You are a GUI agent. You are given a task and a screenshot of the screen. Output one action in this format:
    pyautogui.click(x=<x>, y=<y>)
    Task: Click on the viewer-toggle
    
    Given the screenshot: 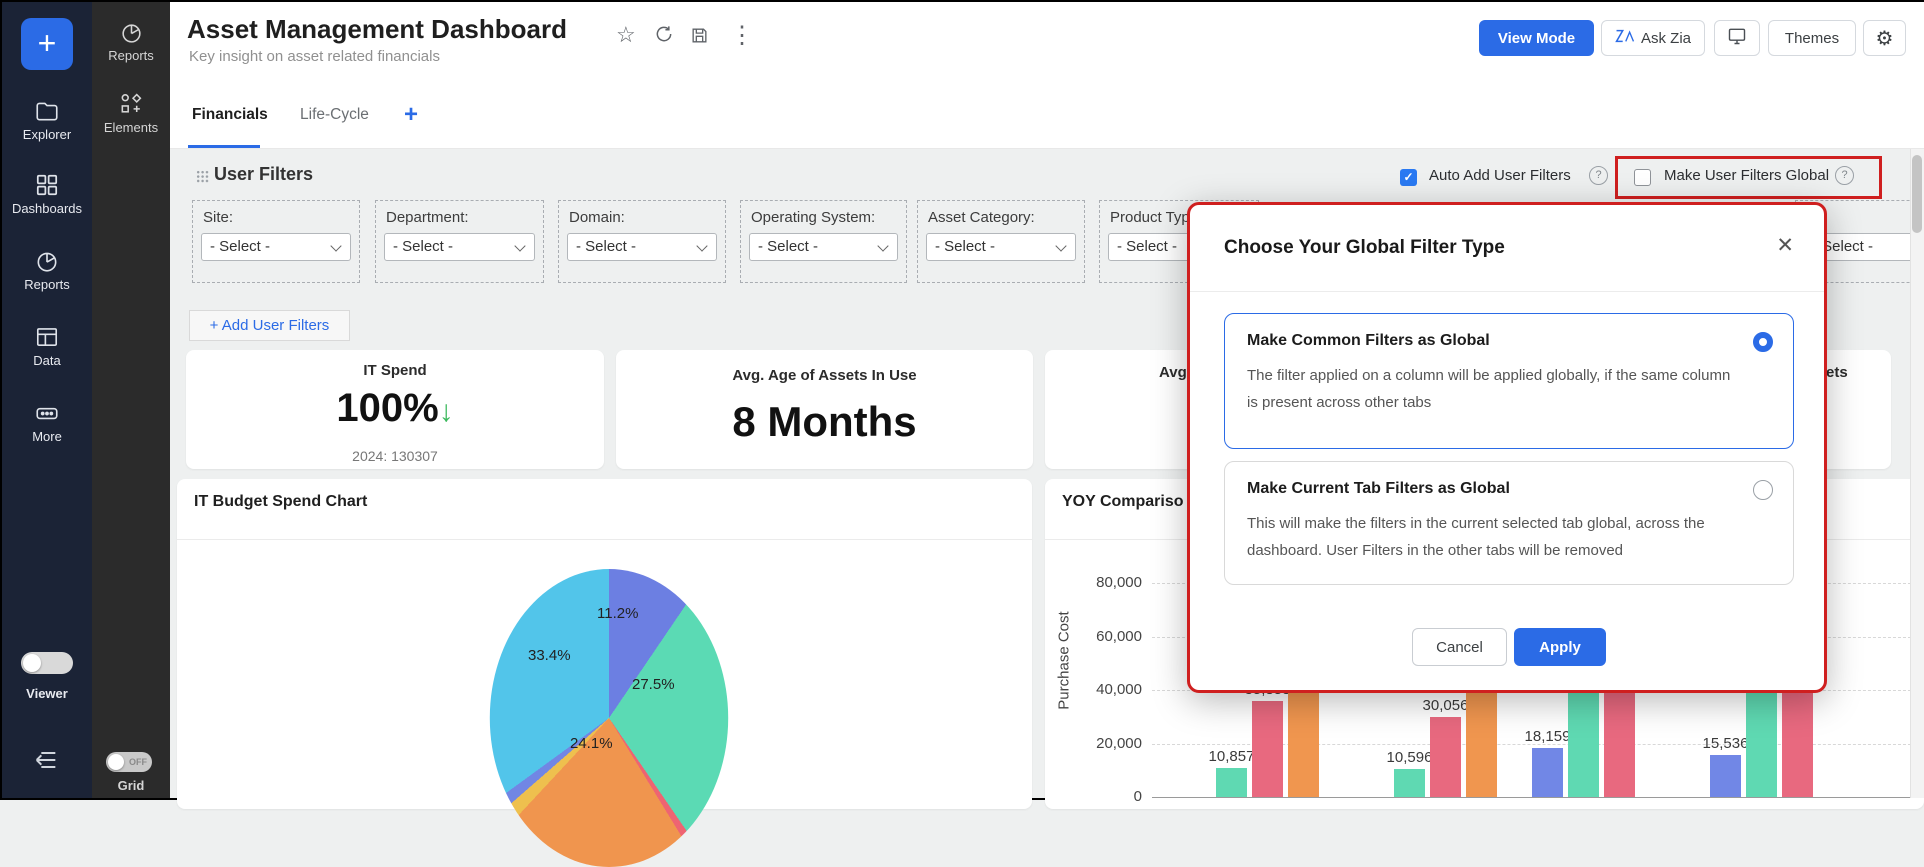 What is the action you would take?
    pyautogui.click(x=47, y=663)
    